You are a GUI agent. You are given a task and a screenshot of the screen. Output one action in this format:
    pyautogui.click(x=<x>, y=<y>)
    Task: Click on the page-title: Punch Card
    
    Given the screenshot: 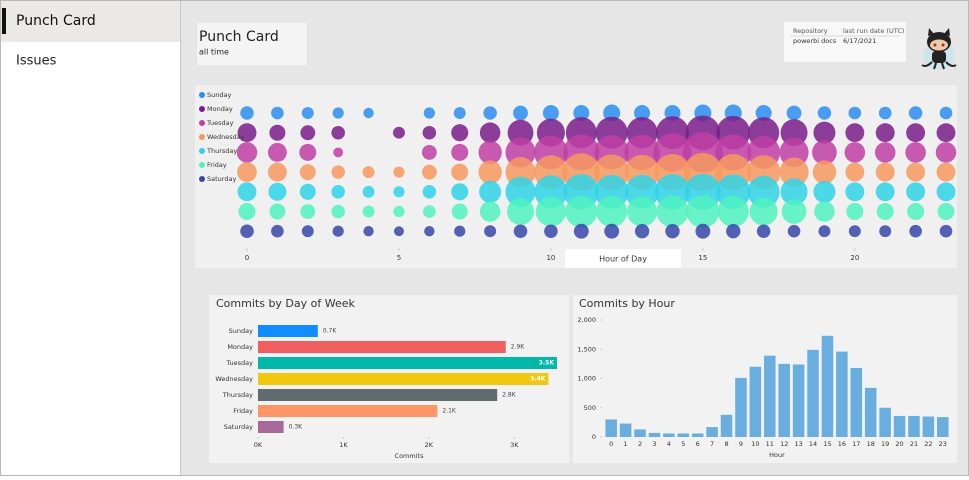 What is the action you would take?
    pyautogui.click(x=239, y=37)
    